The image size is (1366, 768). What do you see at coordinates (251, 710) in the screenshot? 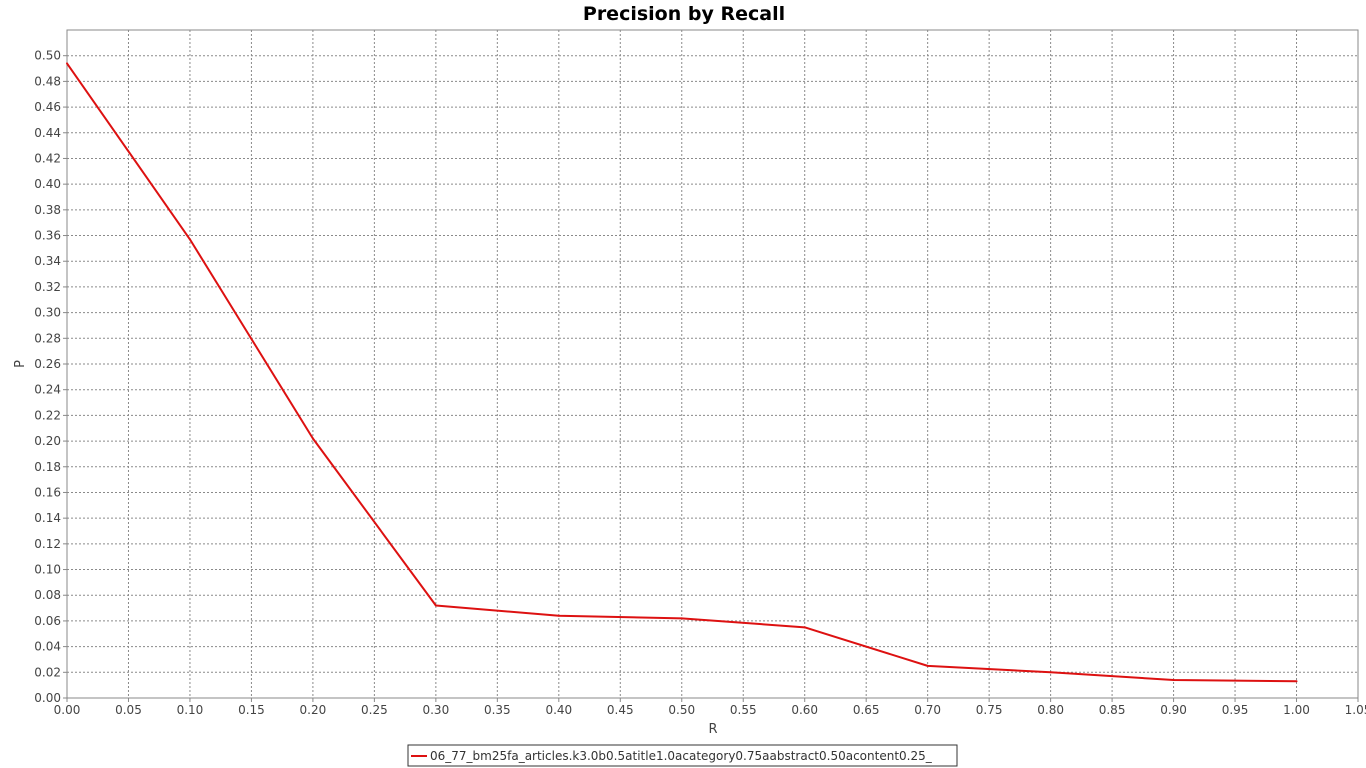
I see `x-tick-label: 0.15` at bounding box center [251, 710].